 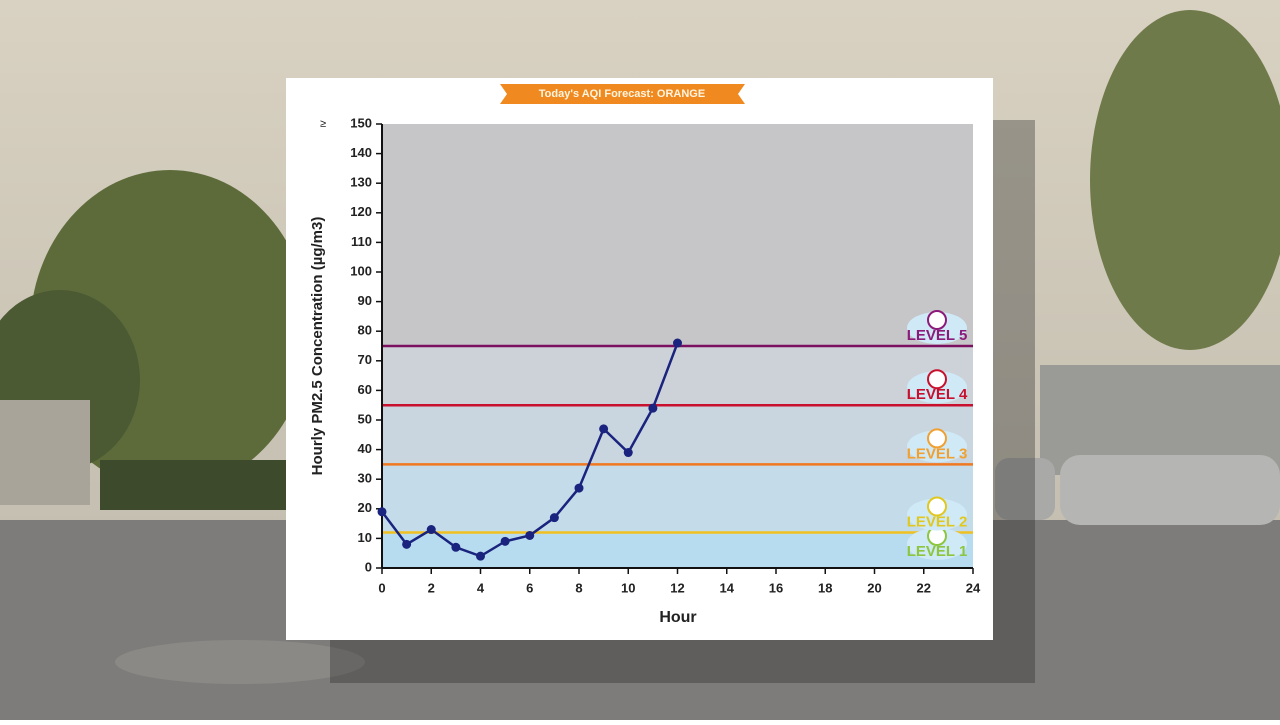 What do you see at coordinates (361, 122) in the screenshot?
I see `y-tick-label: 150` at bounding box center [361, 122].